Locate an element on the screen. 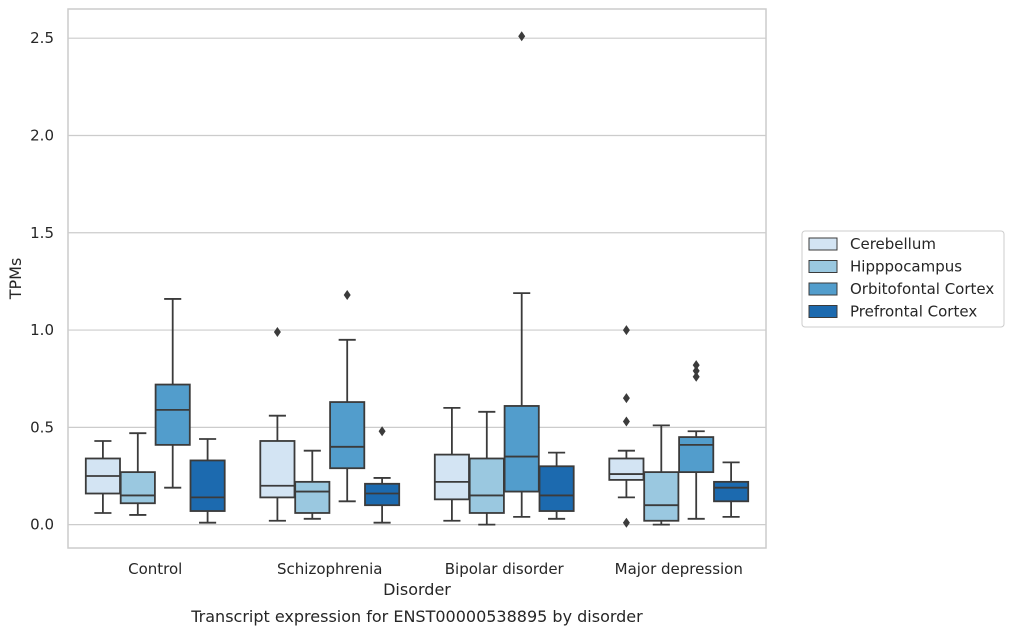  x-tick-label: Control is located at coordinates (155, 569).